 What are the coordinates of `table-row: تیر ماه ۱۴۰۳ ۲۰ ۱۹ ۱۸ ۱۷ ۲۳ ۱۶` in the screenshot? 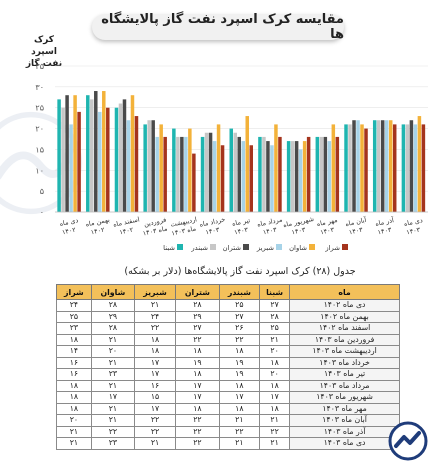 It's located at (228, 374).